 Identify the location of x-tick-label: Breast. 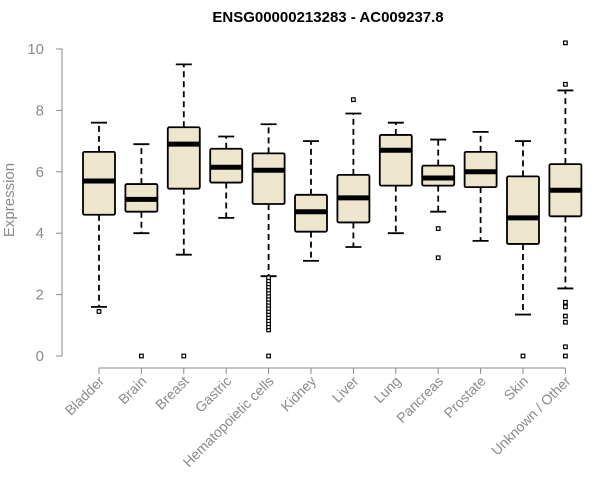
(172, 393).